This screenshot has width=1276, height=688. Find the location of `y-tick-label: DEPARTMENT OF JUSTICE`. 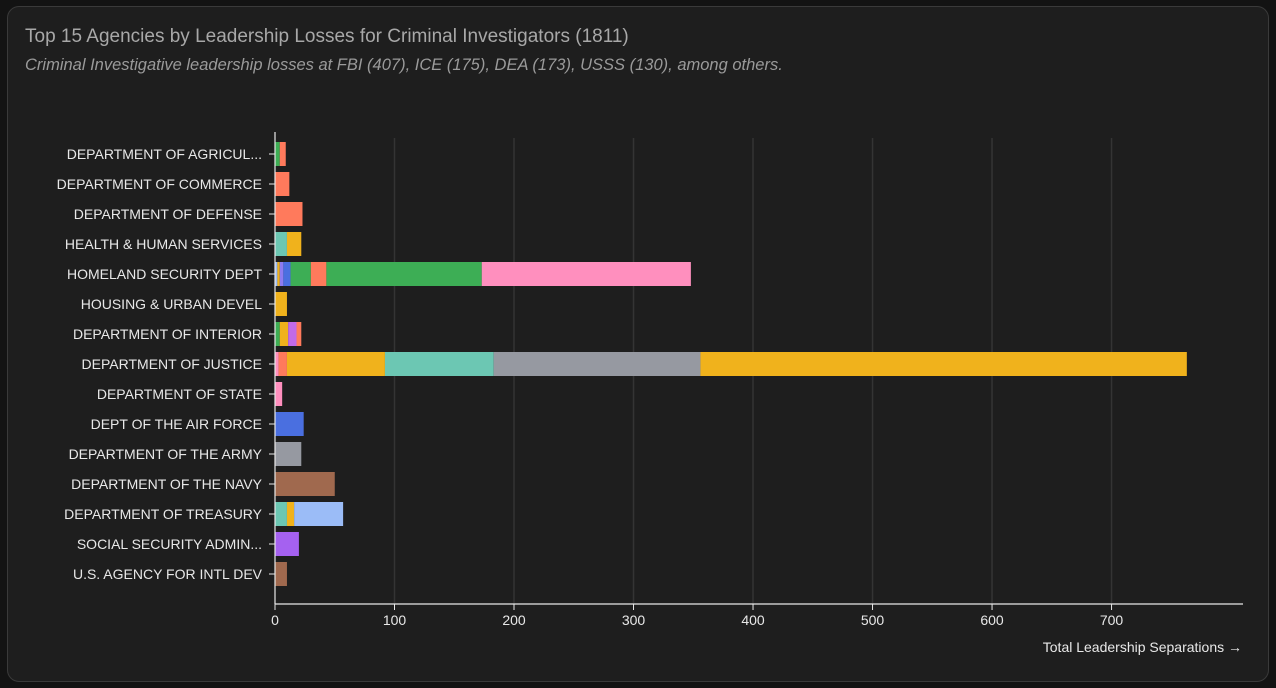

y-tick-label: DEPARTMENT OF JUSTICE is located at coordinates (172, 364).